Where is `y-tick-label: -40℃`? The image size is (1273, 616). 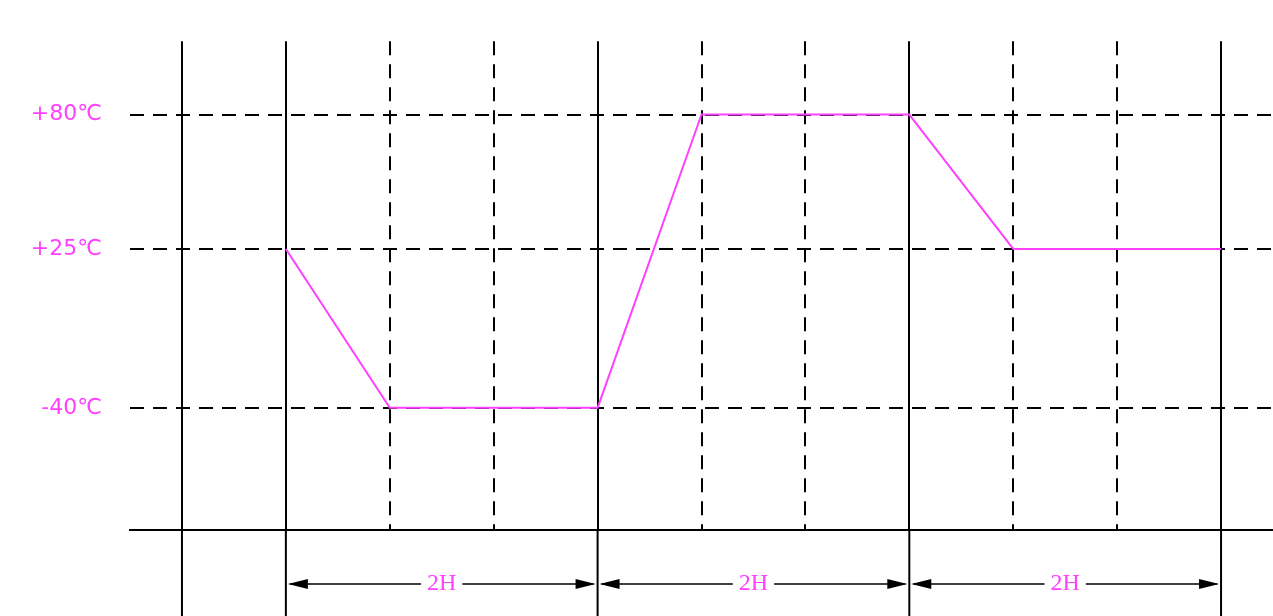 y-tick-label: -40℃ is located at coordinates (71, 406).